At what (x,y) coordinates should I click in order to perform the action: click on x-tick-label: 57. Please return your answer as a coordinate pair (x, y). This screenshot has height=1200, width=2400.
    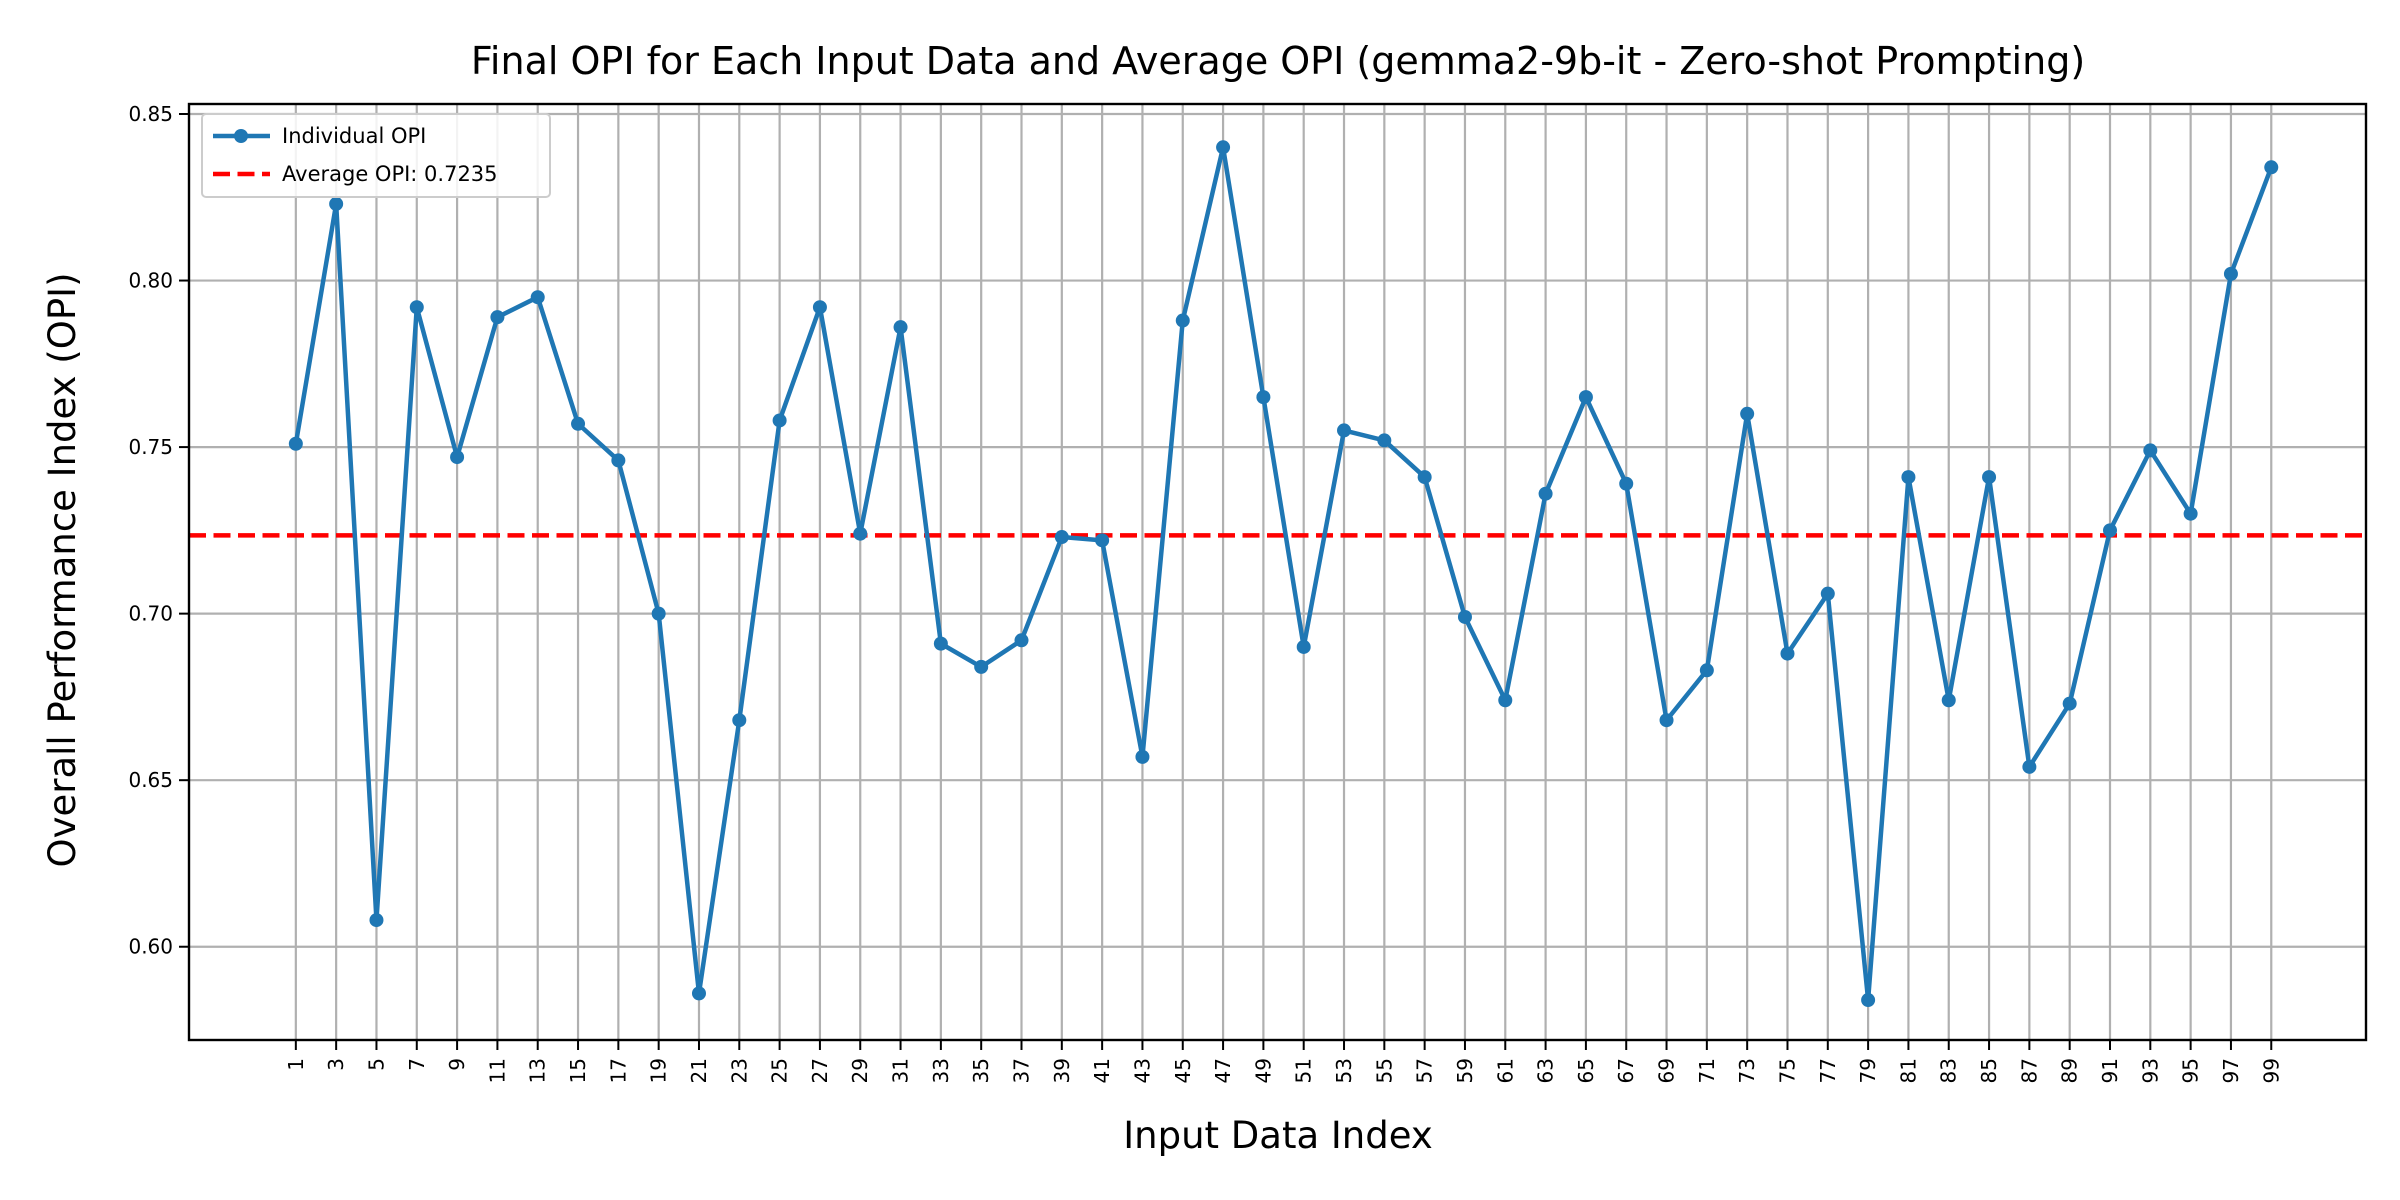
    Looking at the image, I should click on (1425, 1070).